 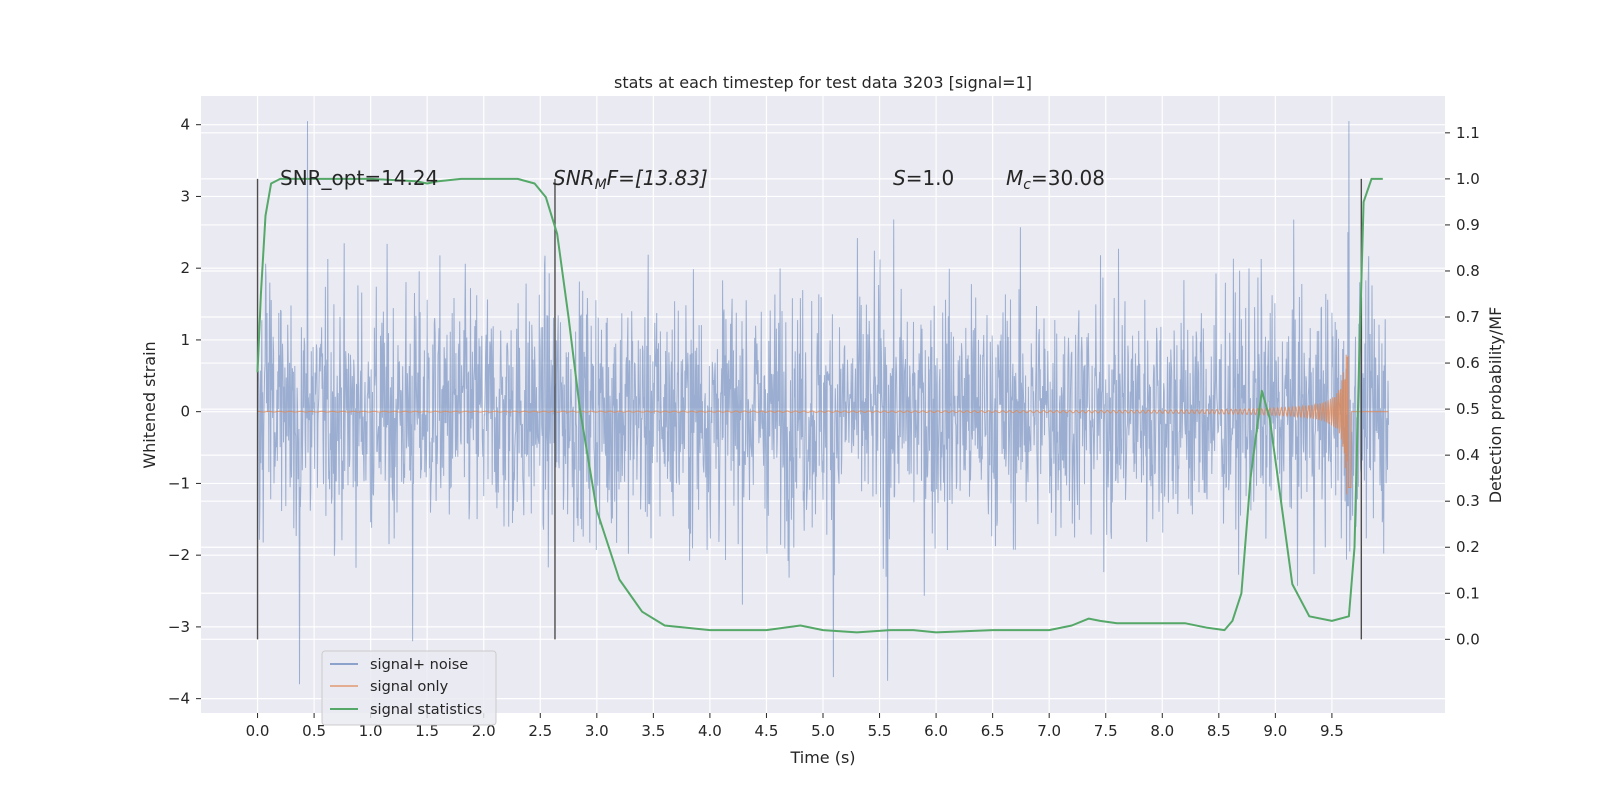 What do you see at coordinates (258, 731) in the screenshot?
I see `x-tick-label: 0.0` at bounding box center [258, 731].